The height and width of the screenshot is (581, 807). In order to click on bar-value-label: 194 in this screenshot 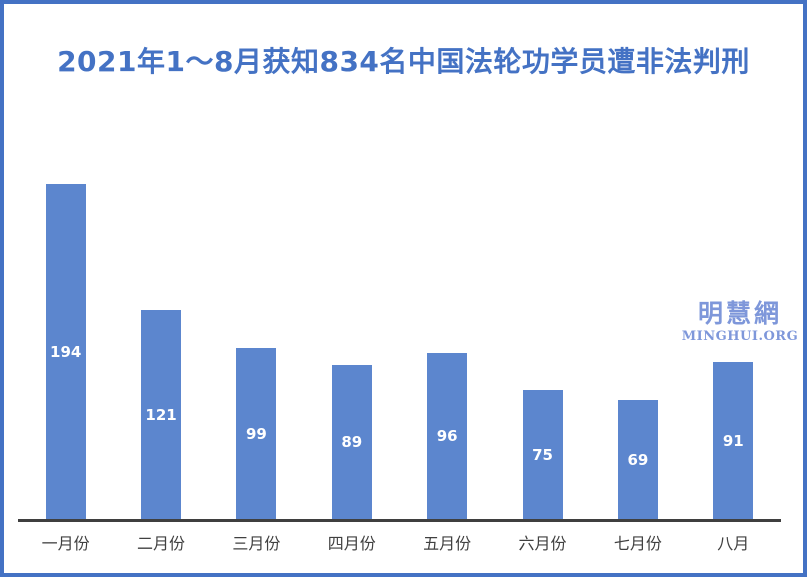, I will do `click(66, 351)`.